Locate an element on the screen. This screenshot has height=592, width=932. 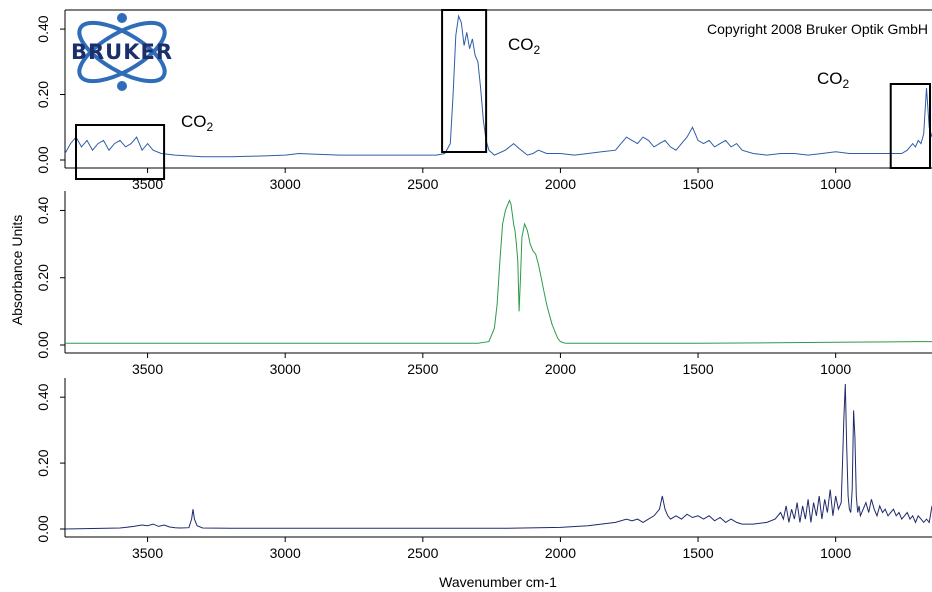
logo-orbit is located at coordinates (122, 52).